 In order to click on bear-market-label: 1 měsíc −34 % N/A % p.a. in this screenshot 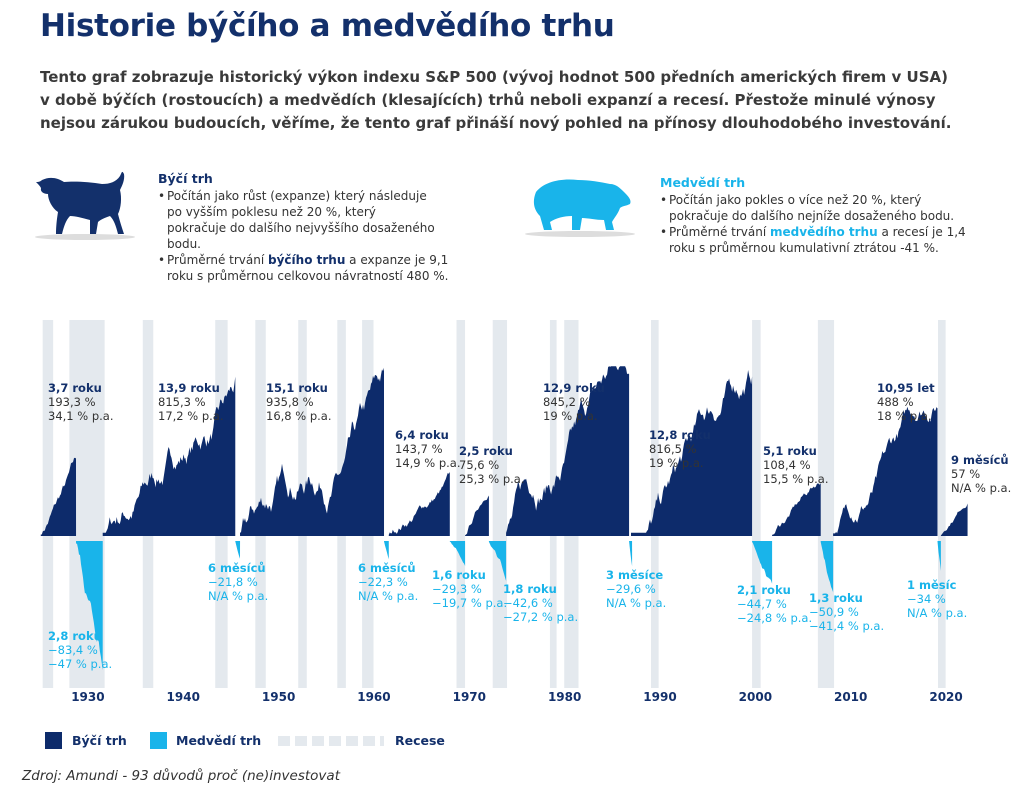, I will do `click(937, 599)`.